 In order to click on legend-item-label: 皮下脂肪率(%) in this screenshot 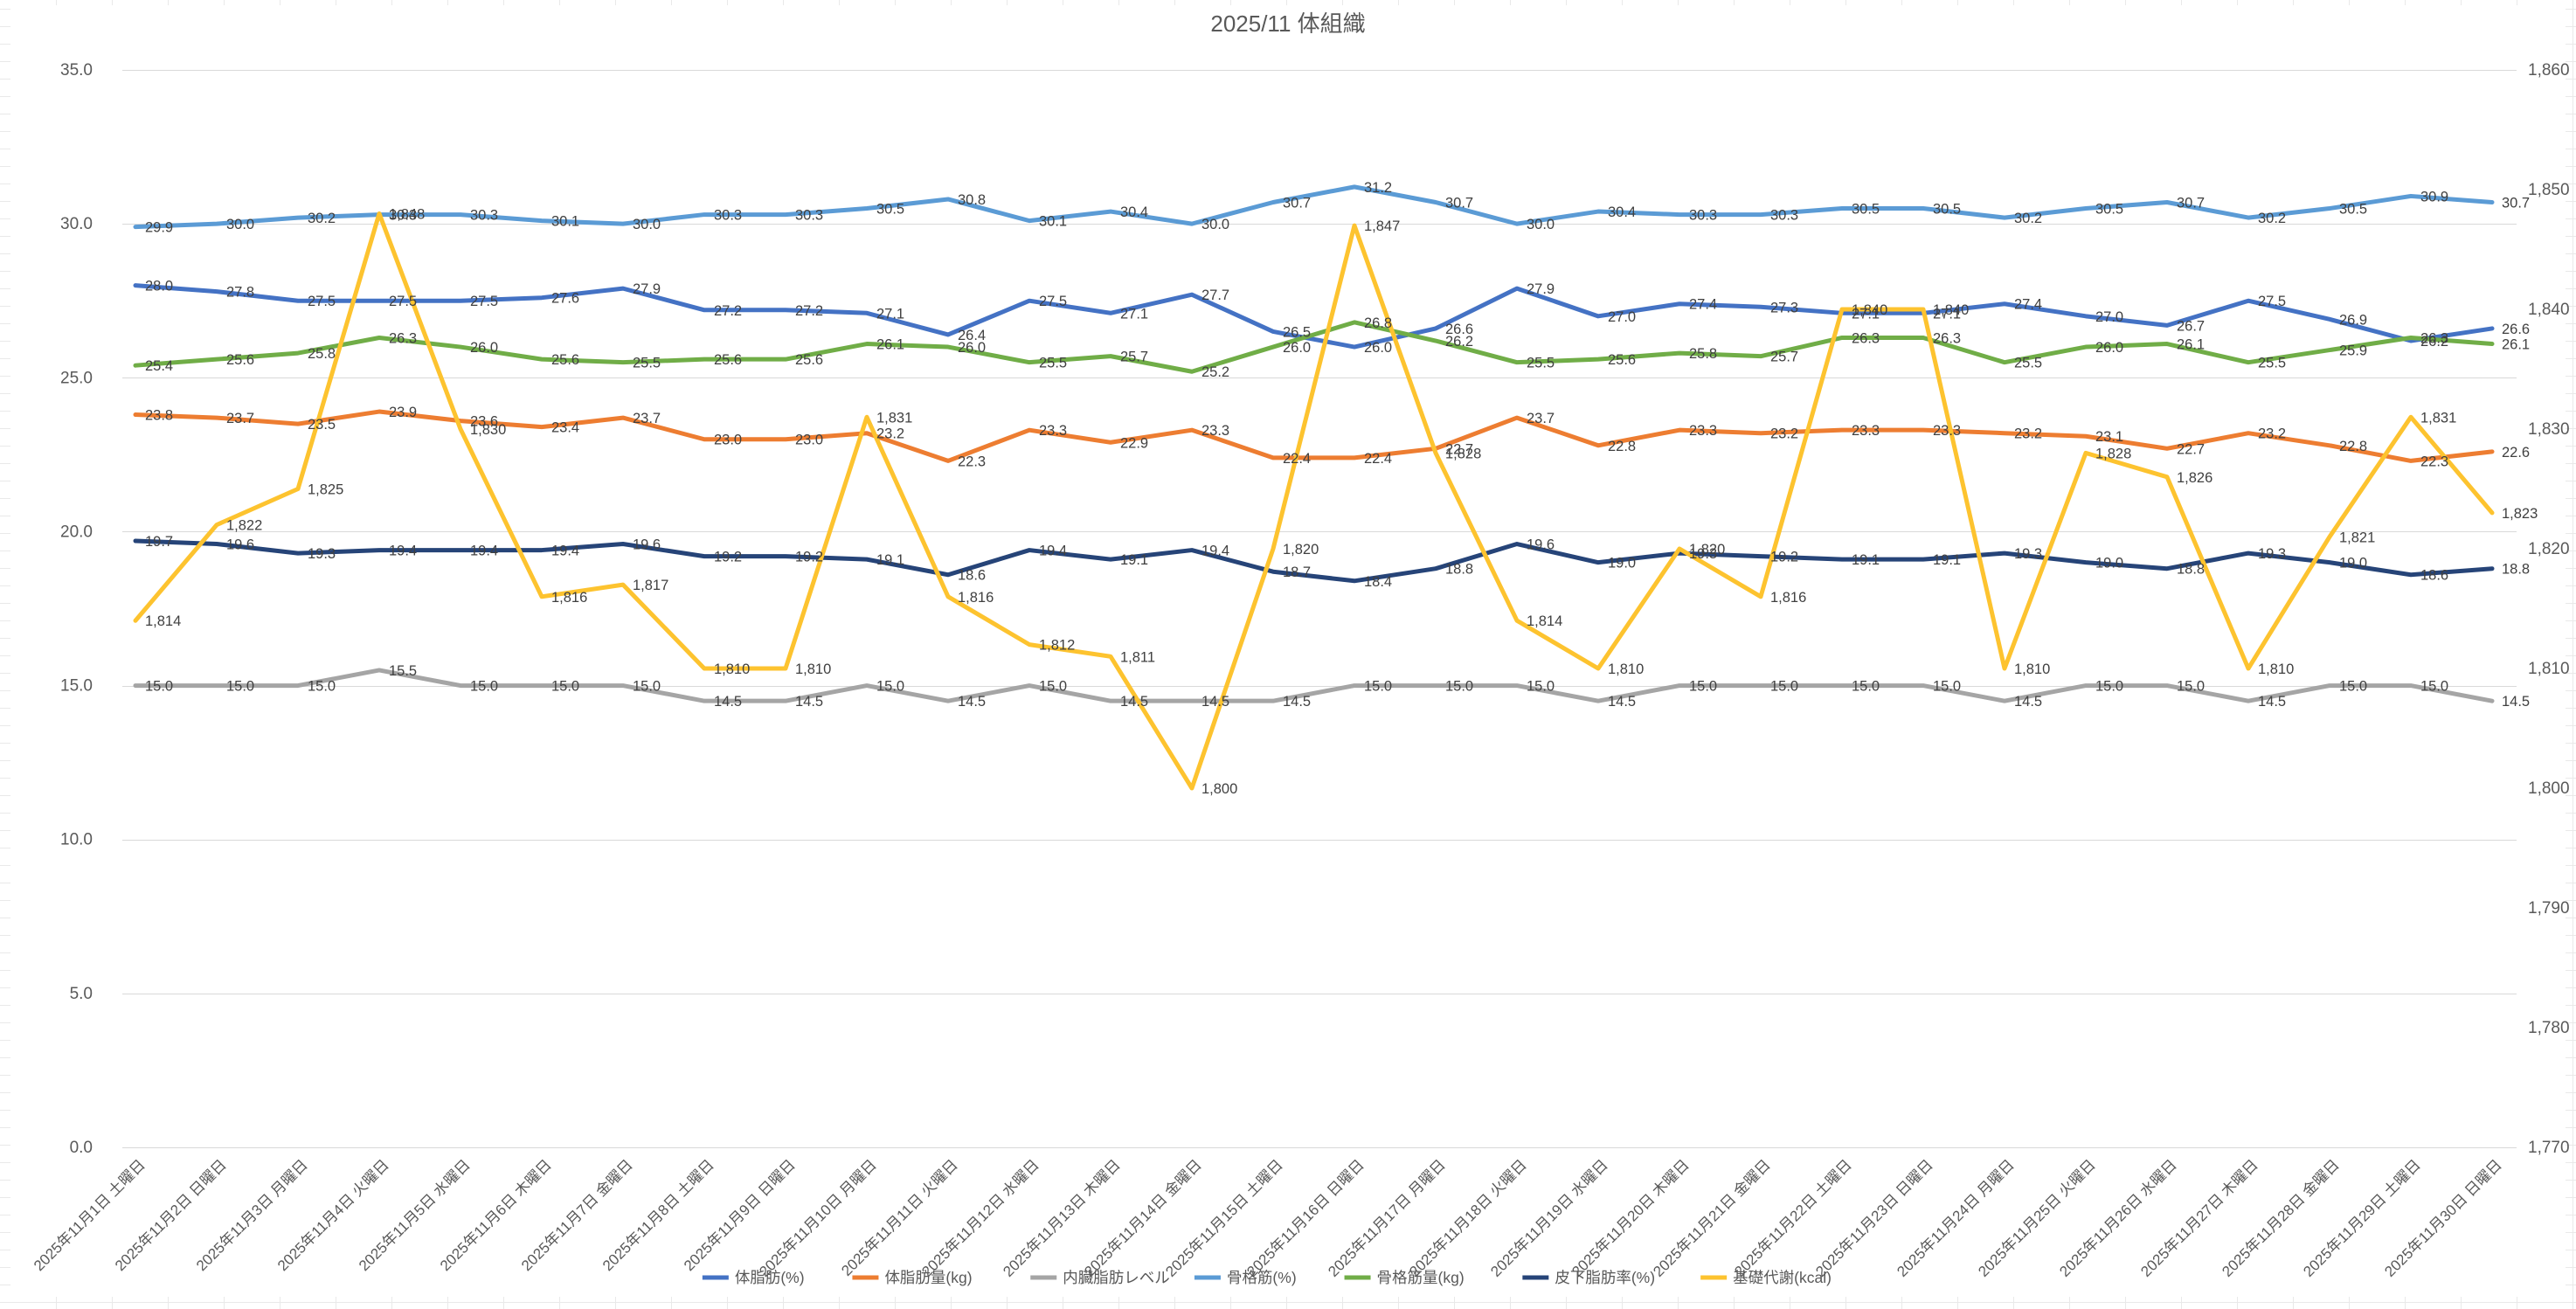, I will do `click(1605, 1277)`.